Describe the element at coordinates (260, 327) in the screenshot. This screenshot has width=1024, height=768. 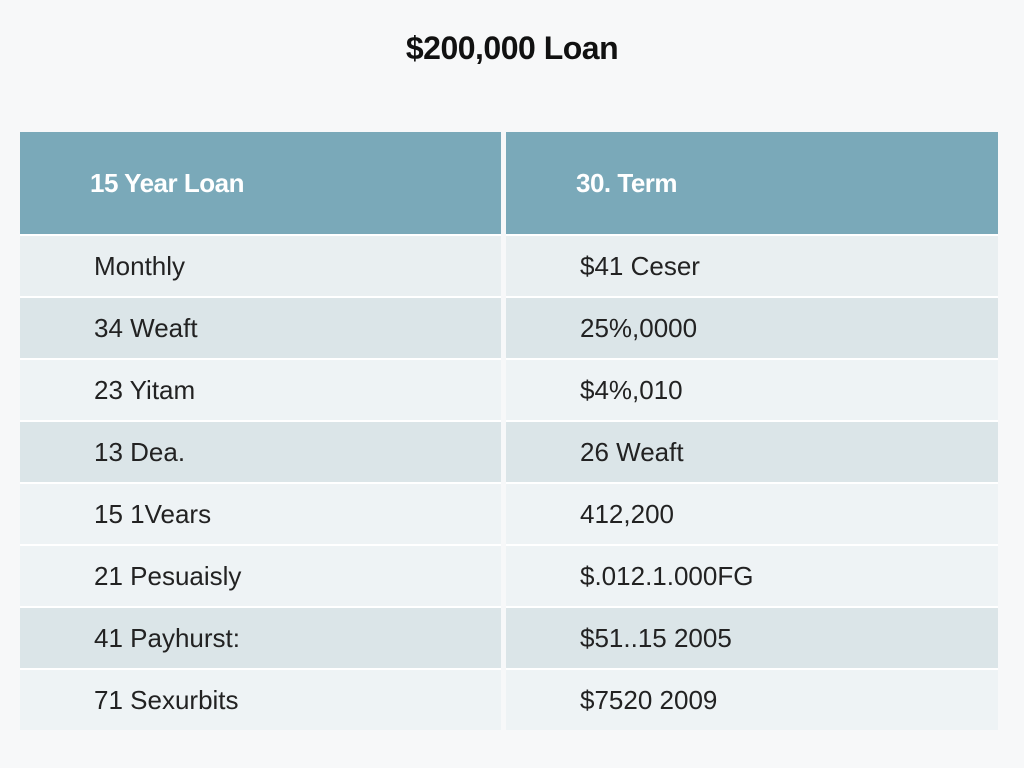
I see `table-cell: 34 Weaft` at that location.